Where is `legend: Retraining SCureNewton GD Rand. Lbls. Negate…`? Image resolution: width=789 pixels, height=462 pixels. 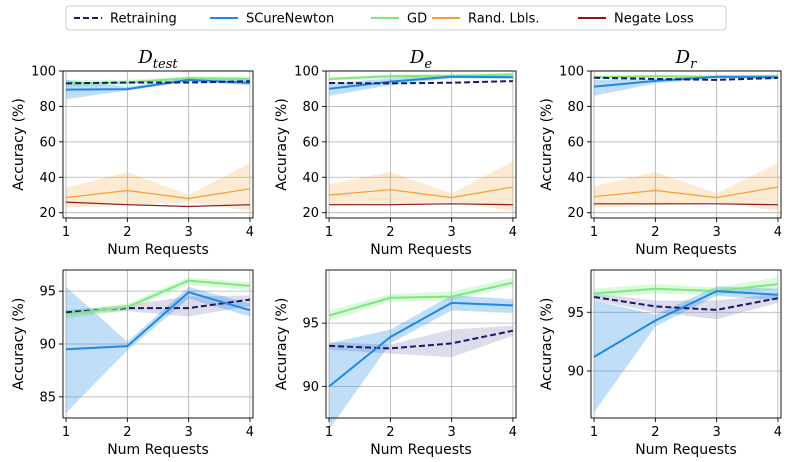 legend: Retraining SCureNewton GD Rand. Lbls. Negate… is located at coordinates (396, 18).